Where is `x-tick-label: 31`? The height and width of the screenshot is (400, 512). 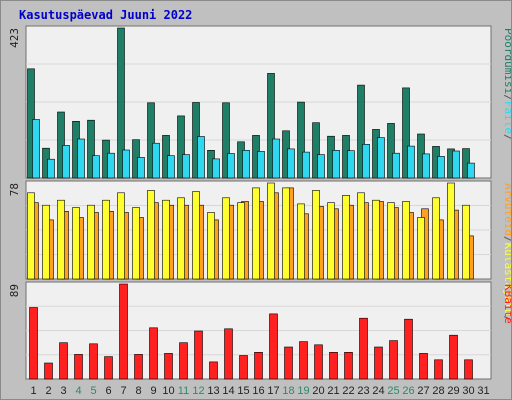
x-tick-label: 31 is located at coordinates (483, 391).